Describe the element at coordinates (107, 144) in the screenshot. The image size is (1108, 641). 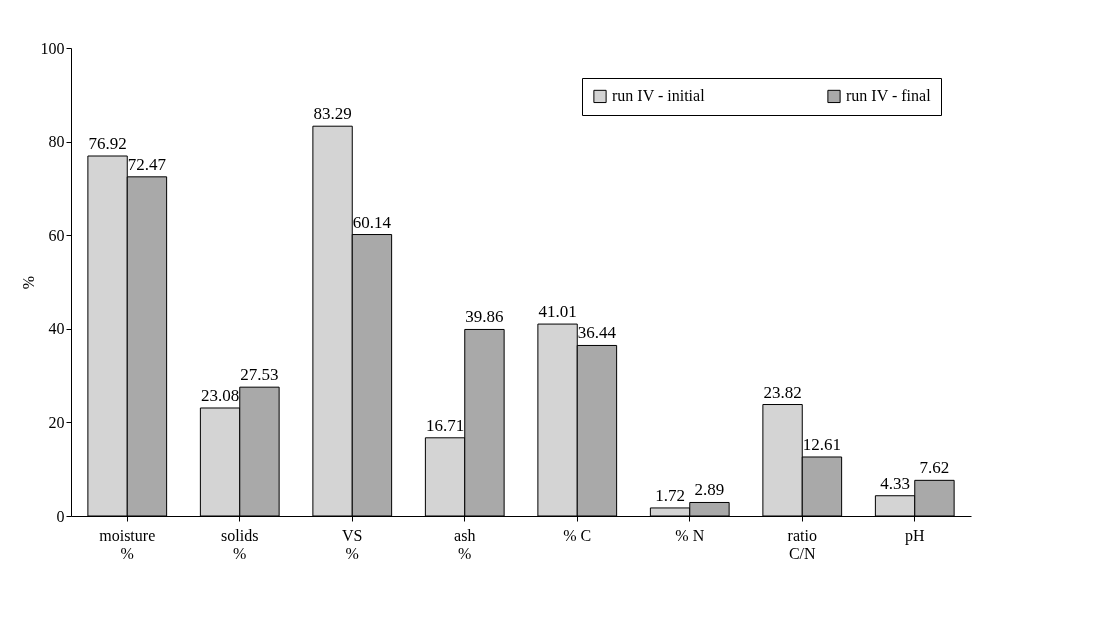
I see `data-label: 76.92` at that location.